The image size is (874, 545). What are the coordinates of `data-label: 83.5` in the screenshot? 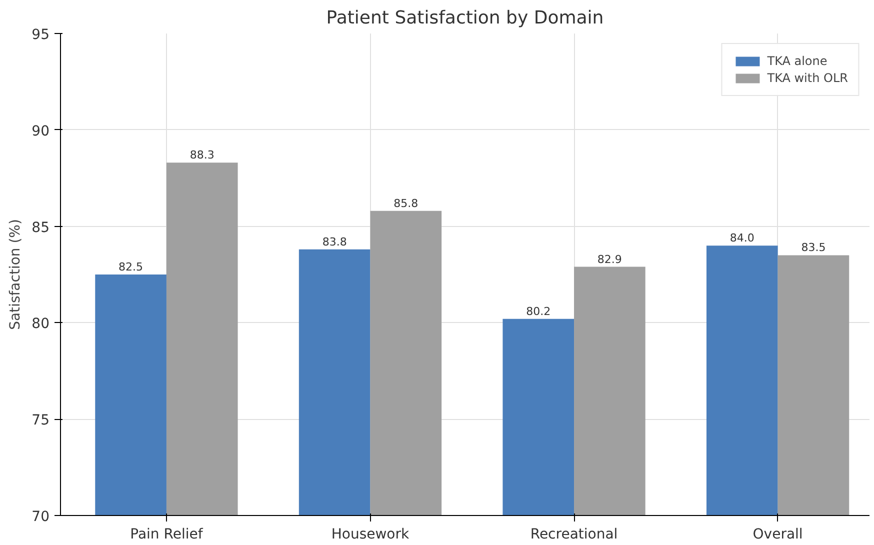 It's located at (813, 247).